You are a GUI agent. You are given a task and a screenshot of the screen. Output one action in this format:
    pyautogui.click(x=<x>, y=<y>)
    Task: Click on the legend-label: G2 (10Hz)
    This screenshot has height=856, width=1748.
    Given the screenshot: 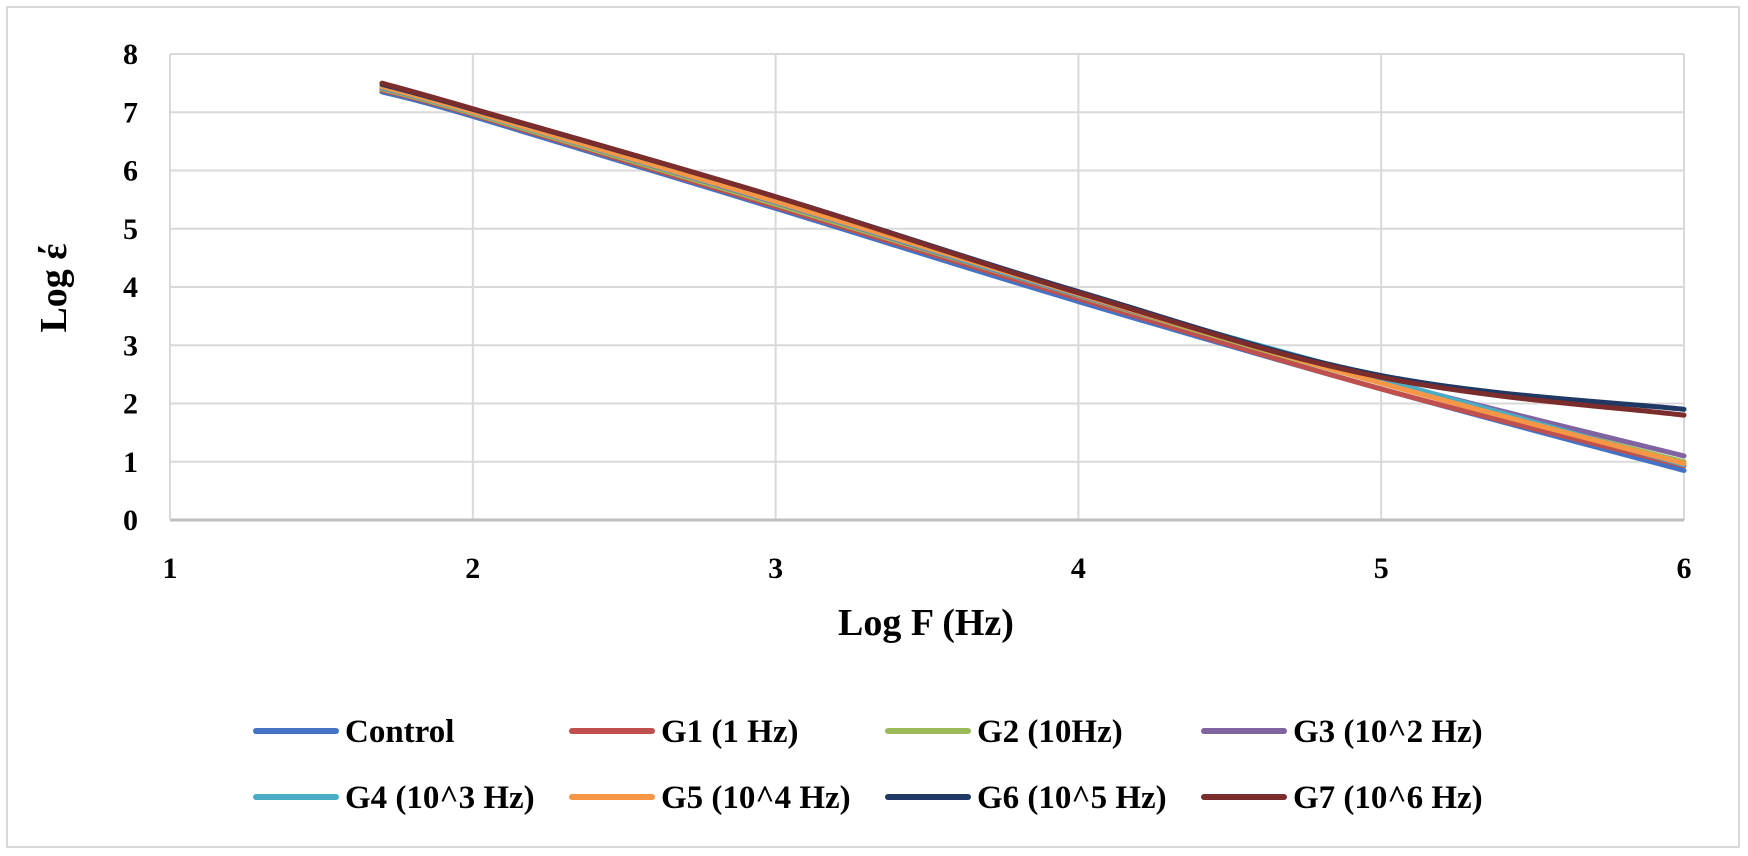 What is the action you would take?
    pyautogui.click(x=1050, y=732)
    